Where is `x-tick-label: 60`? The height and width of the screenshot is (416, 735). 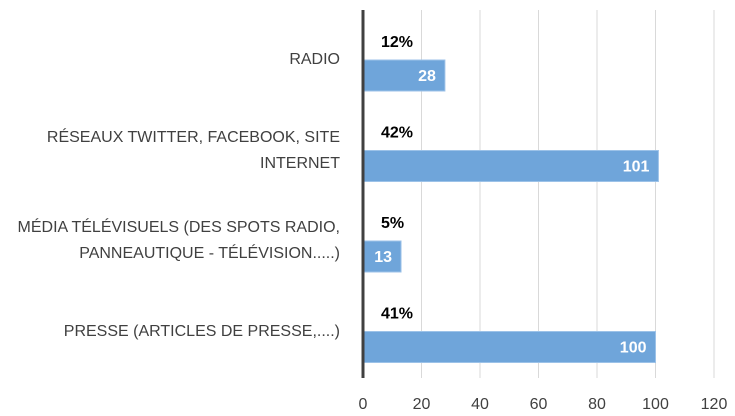 x-tick-label: 60 is located at coordinates (539, 404).